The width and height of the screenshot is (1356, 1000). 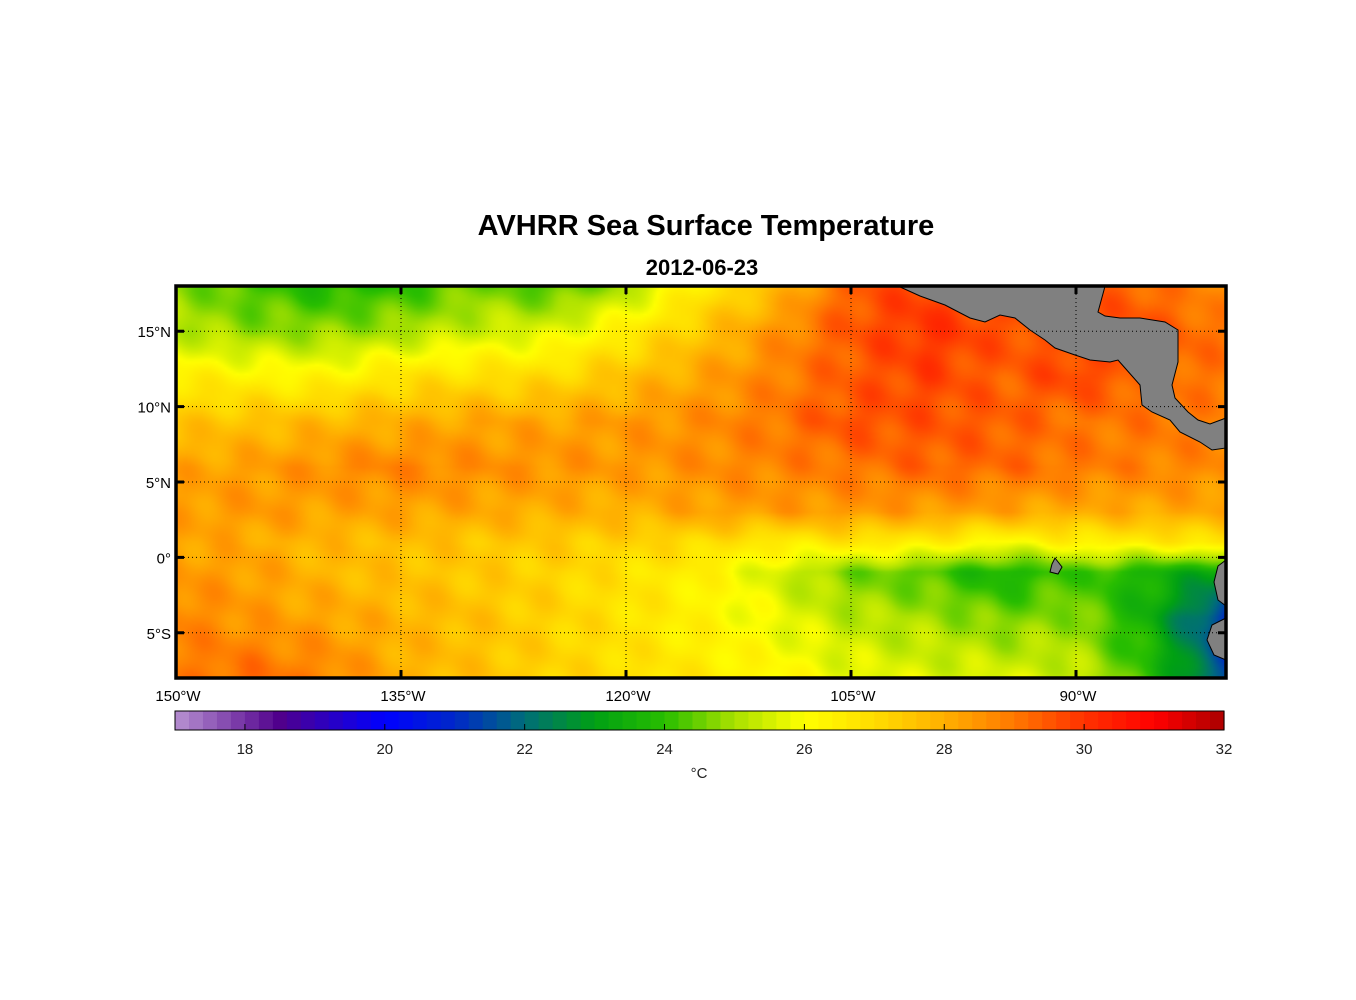 I want to click on colorbar-unit: °C, so click(x=699, y=773).